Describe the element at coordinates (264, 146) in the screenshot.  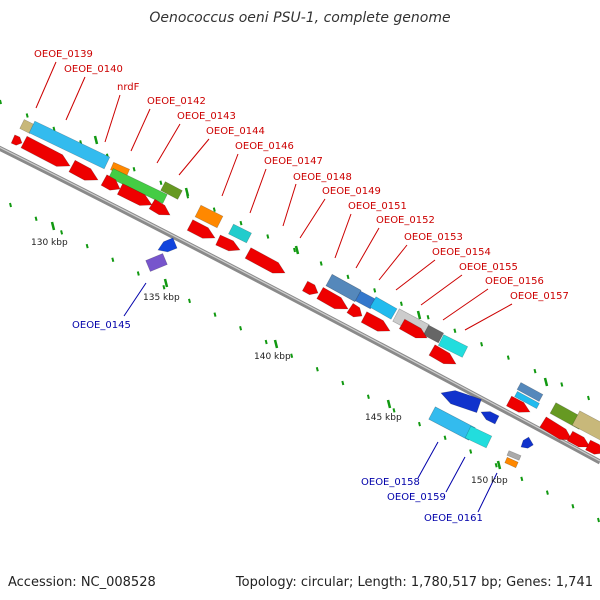
I see `gene-label-OEOE_0146: OEOE_0146` at that location.